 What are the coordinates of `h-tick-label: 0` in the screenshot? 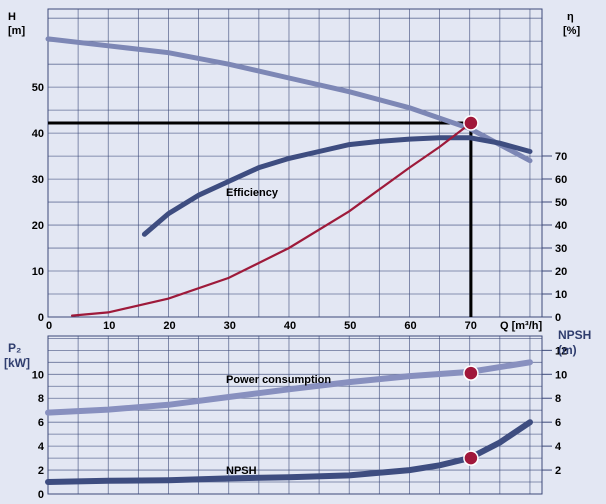 It's located at (41, 318).